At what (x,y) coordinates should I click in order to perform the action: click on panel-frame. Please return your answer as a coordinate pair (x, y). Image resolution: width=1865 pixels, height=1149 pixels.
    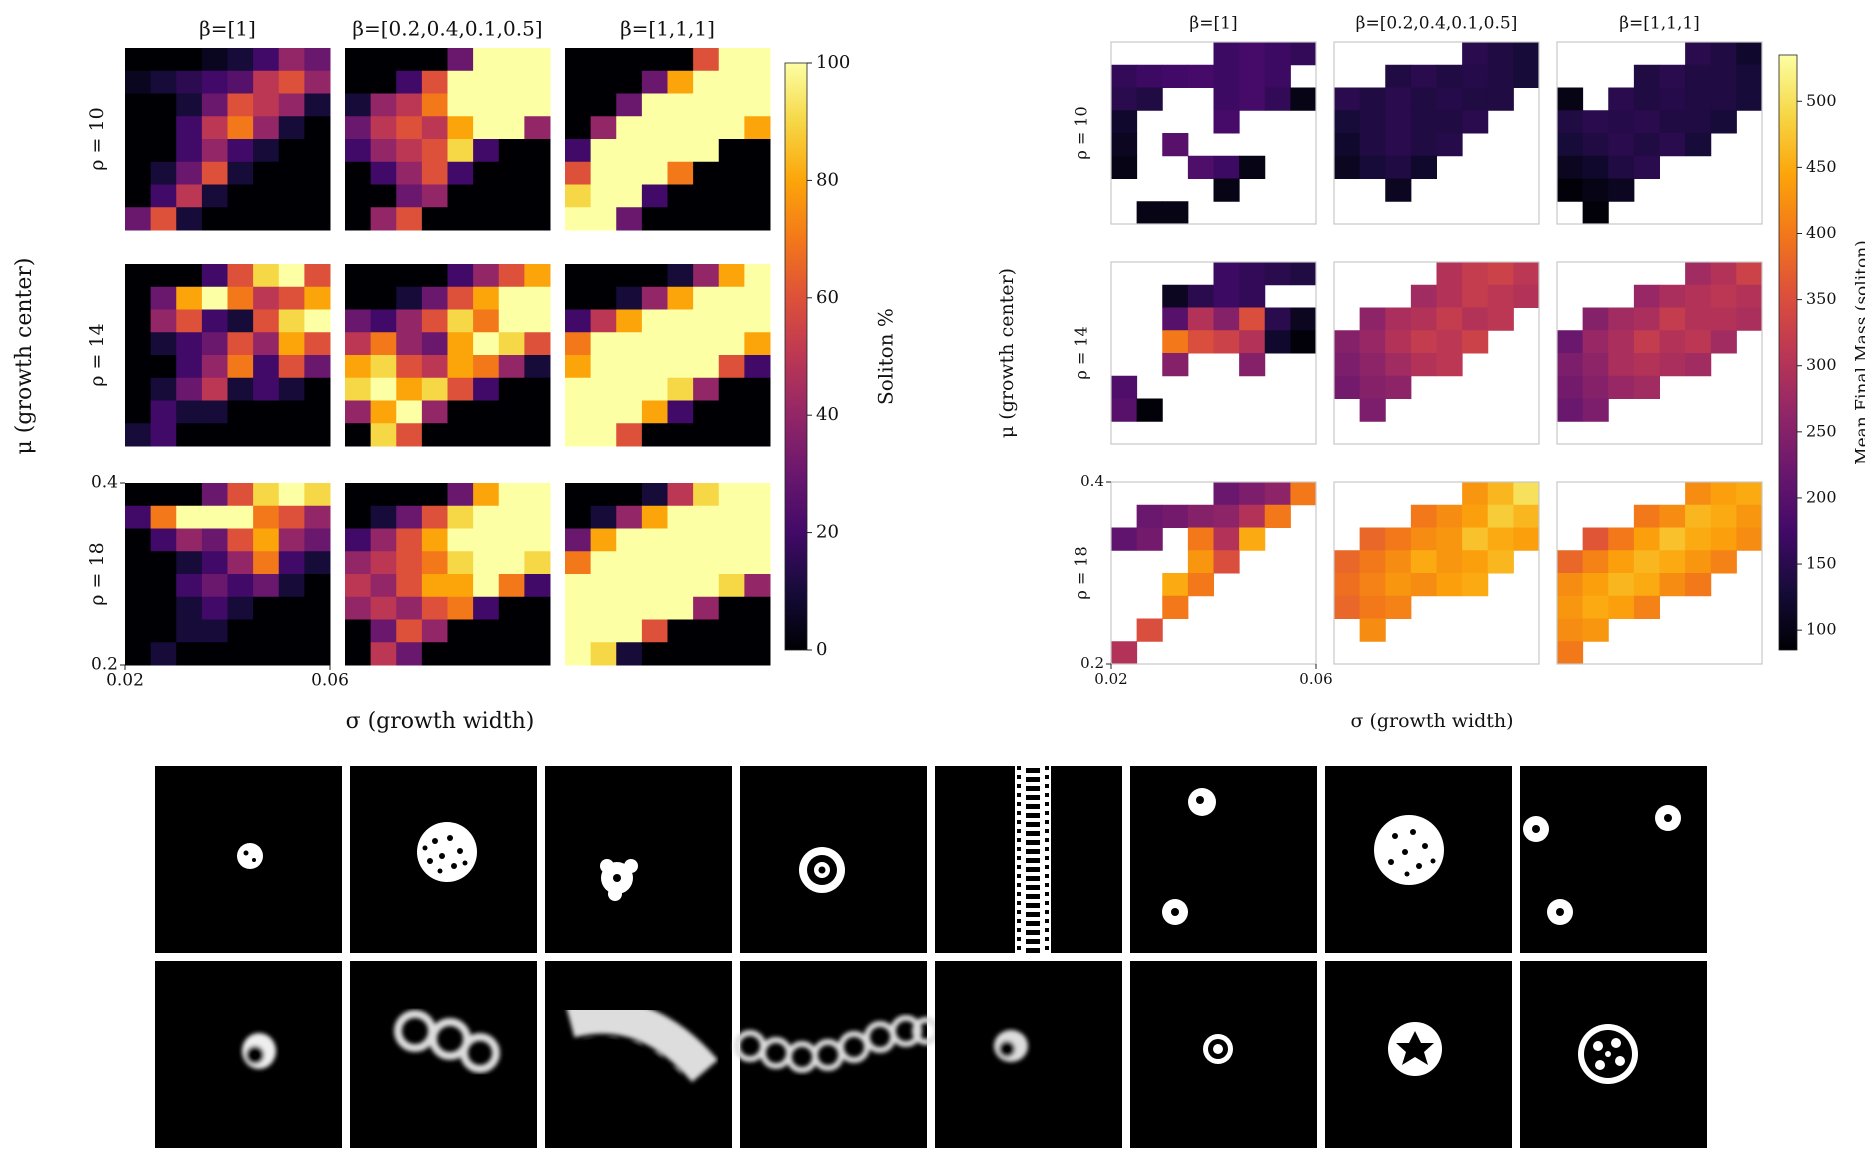
    Looking at the image, I should click on (1436, 133).